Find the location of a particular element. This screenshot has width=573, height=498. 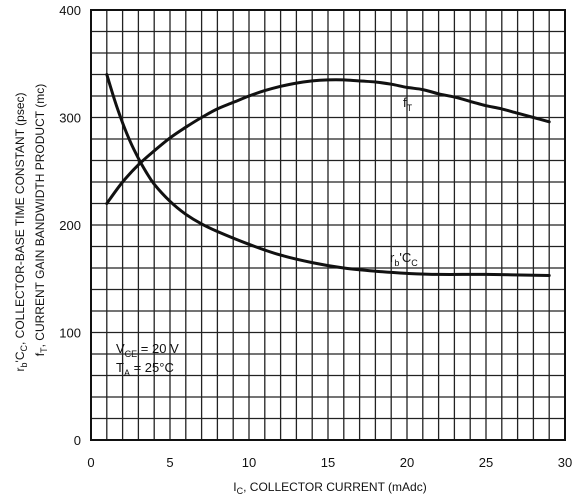

series-label-rbcc: rb'CC is located at coordinates (404, 259).